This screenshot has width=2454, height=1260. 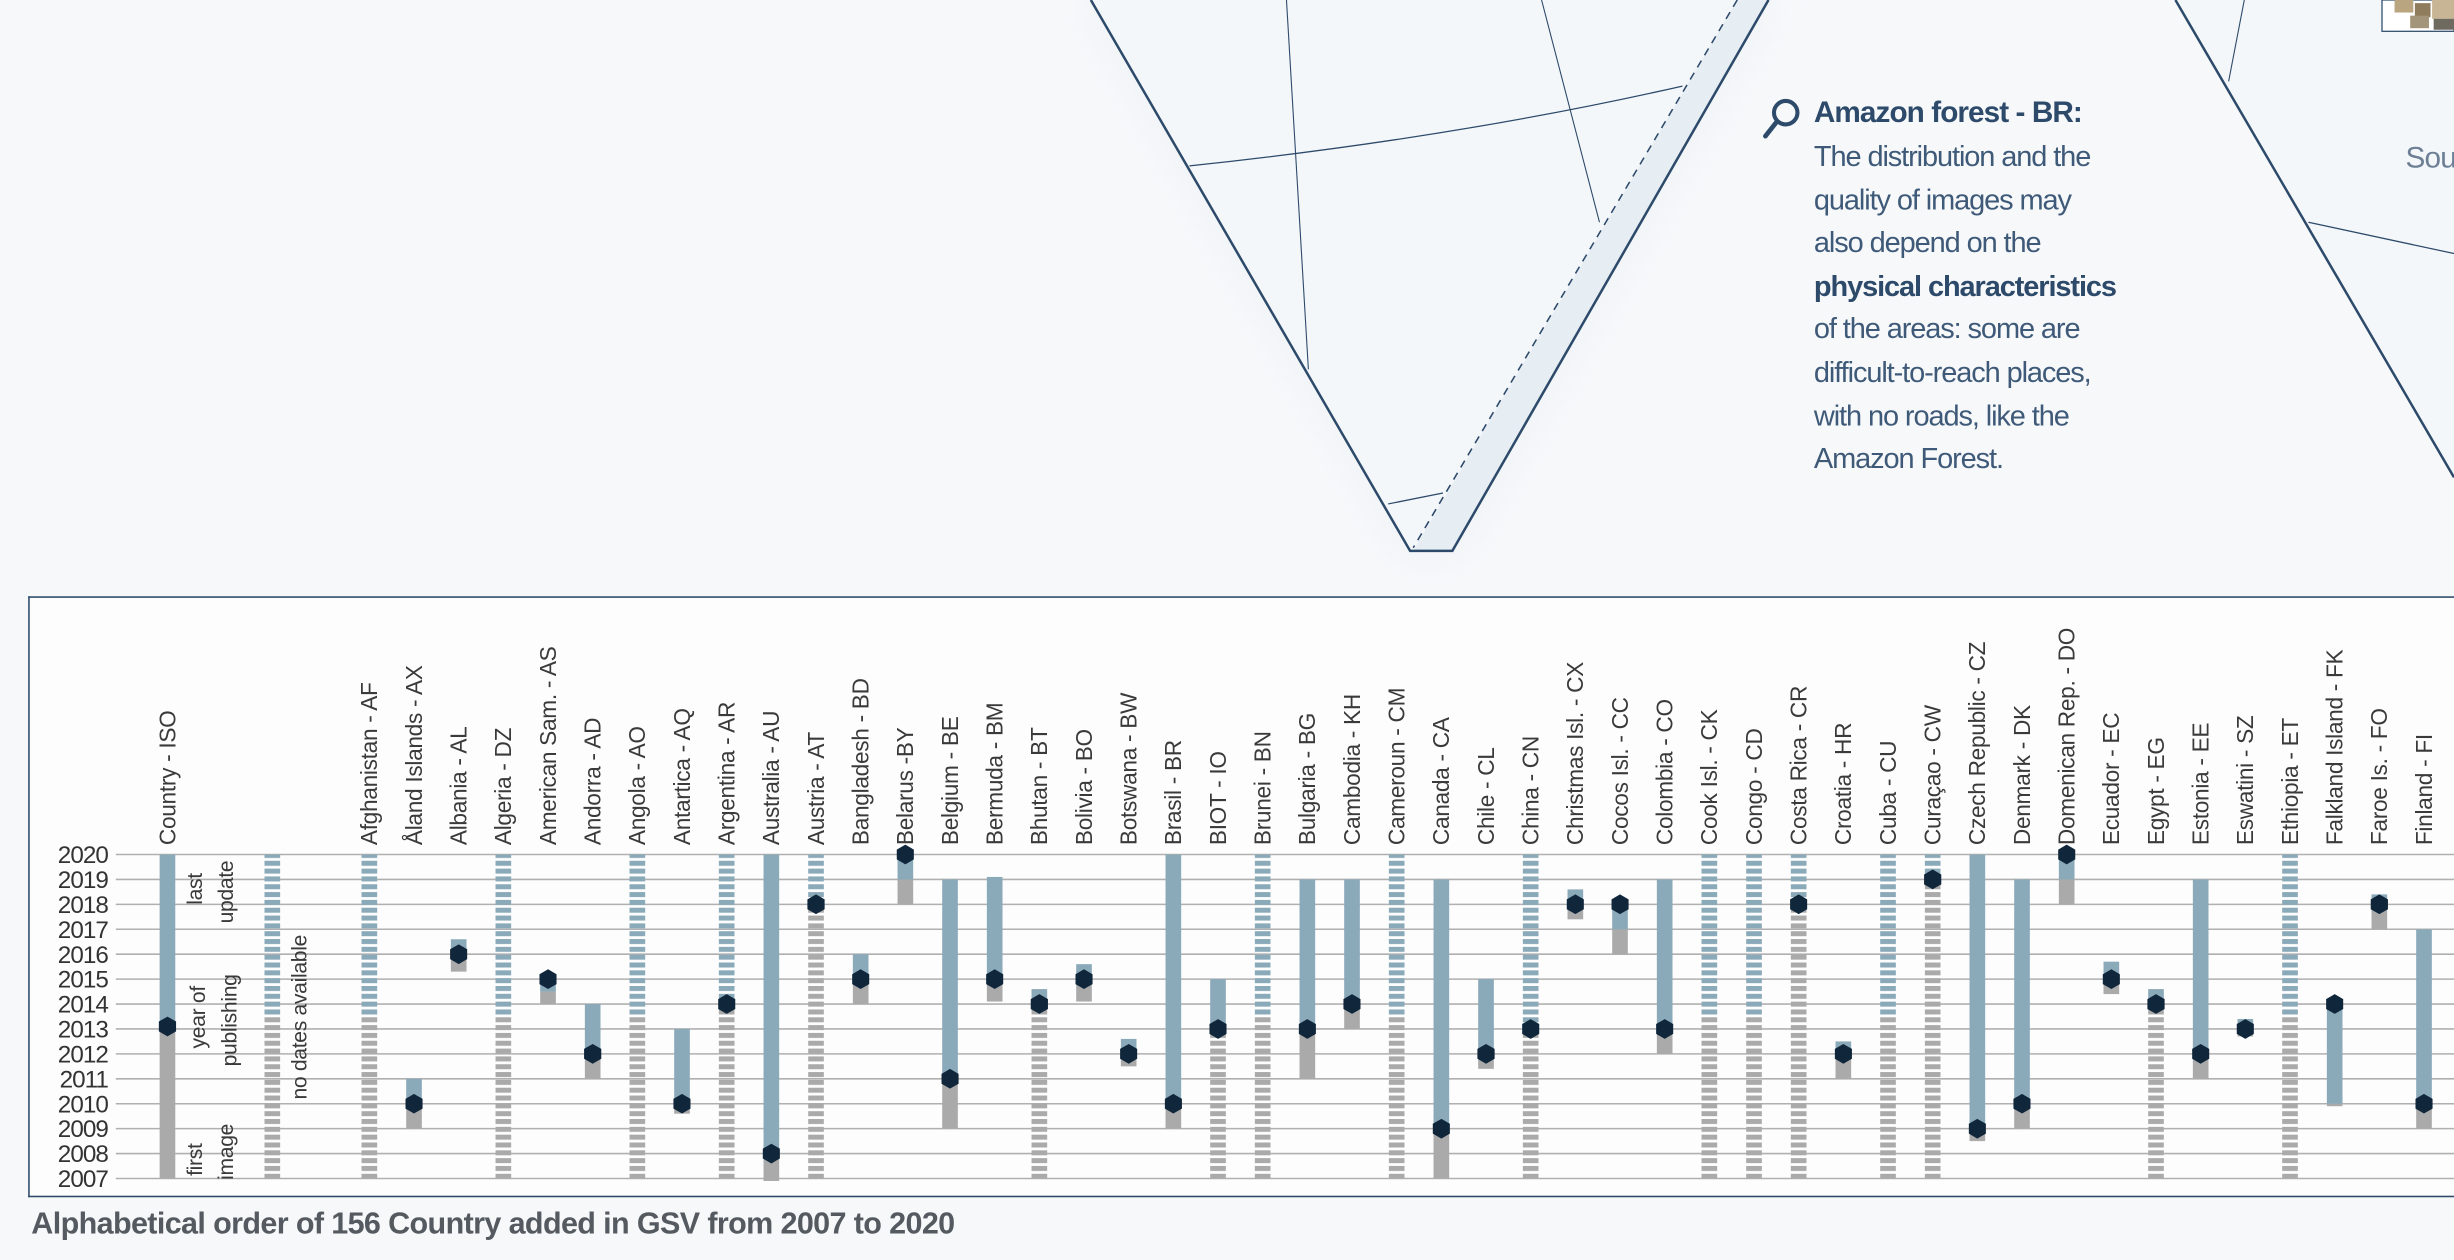 I want to click on country-label: Bhutan - BT, so click(x=1039, y=786).